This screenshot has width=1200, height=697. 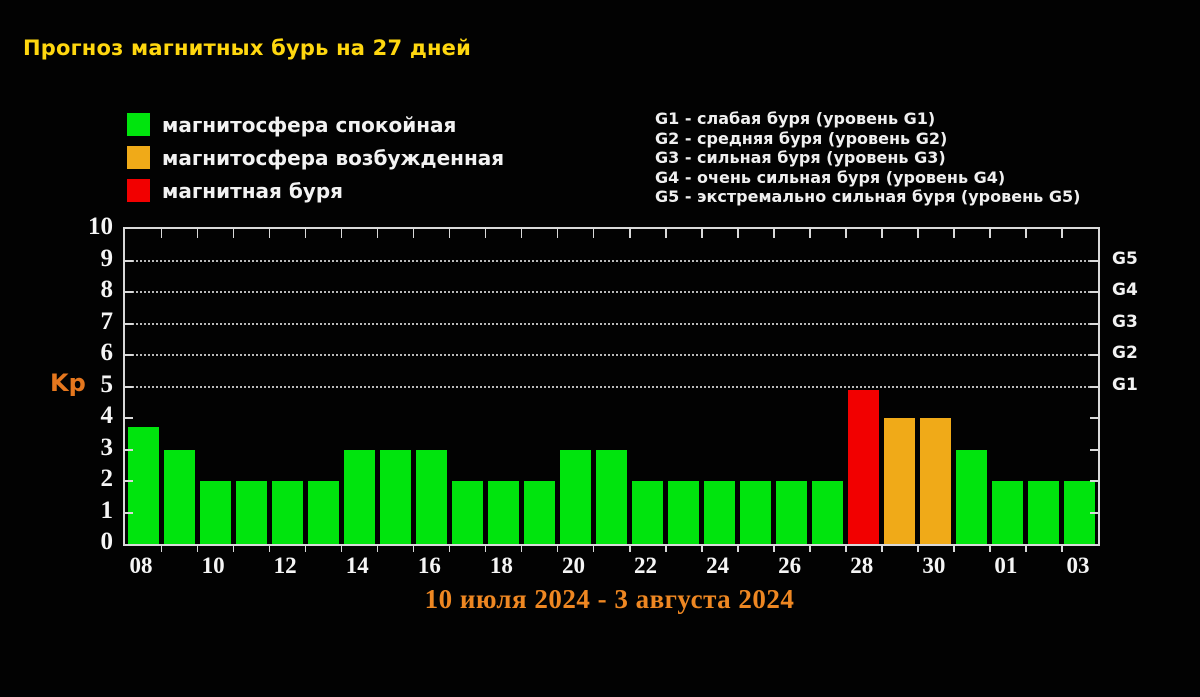 I want to click on g-axis-label-g3: G3, so click(x=1125, y=321).